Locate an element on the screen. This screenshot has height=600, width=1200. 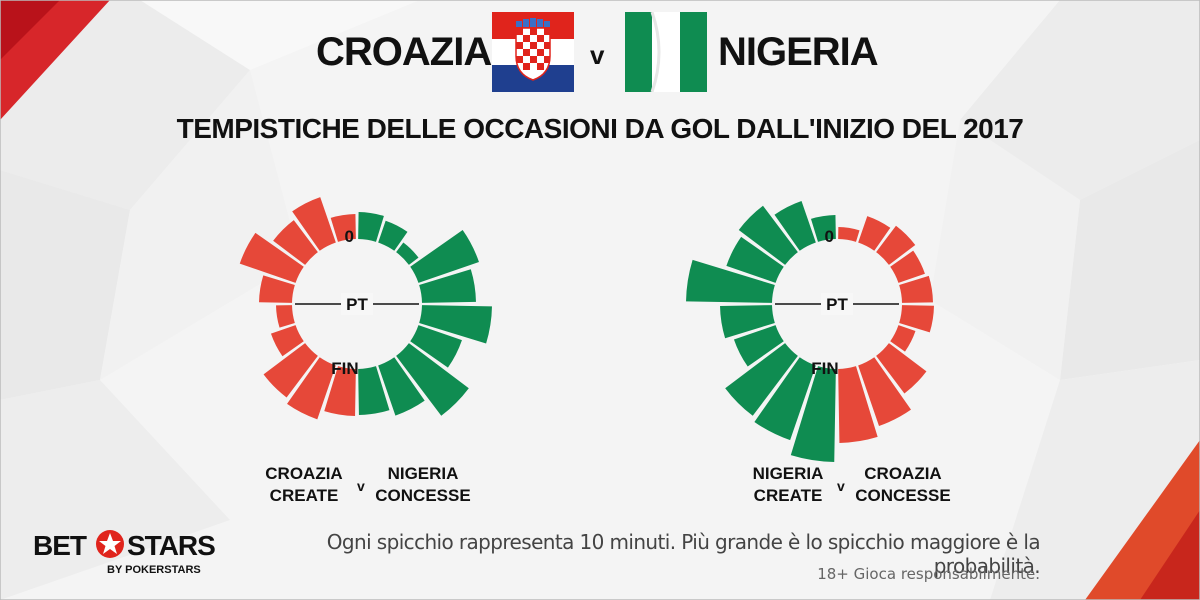
caption-left-1-line1: CROAZIA is located at coordinates (304, 473).